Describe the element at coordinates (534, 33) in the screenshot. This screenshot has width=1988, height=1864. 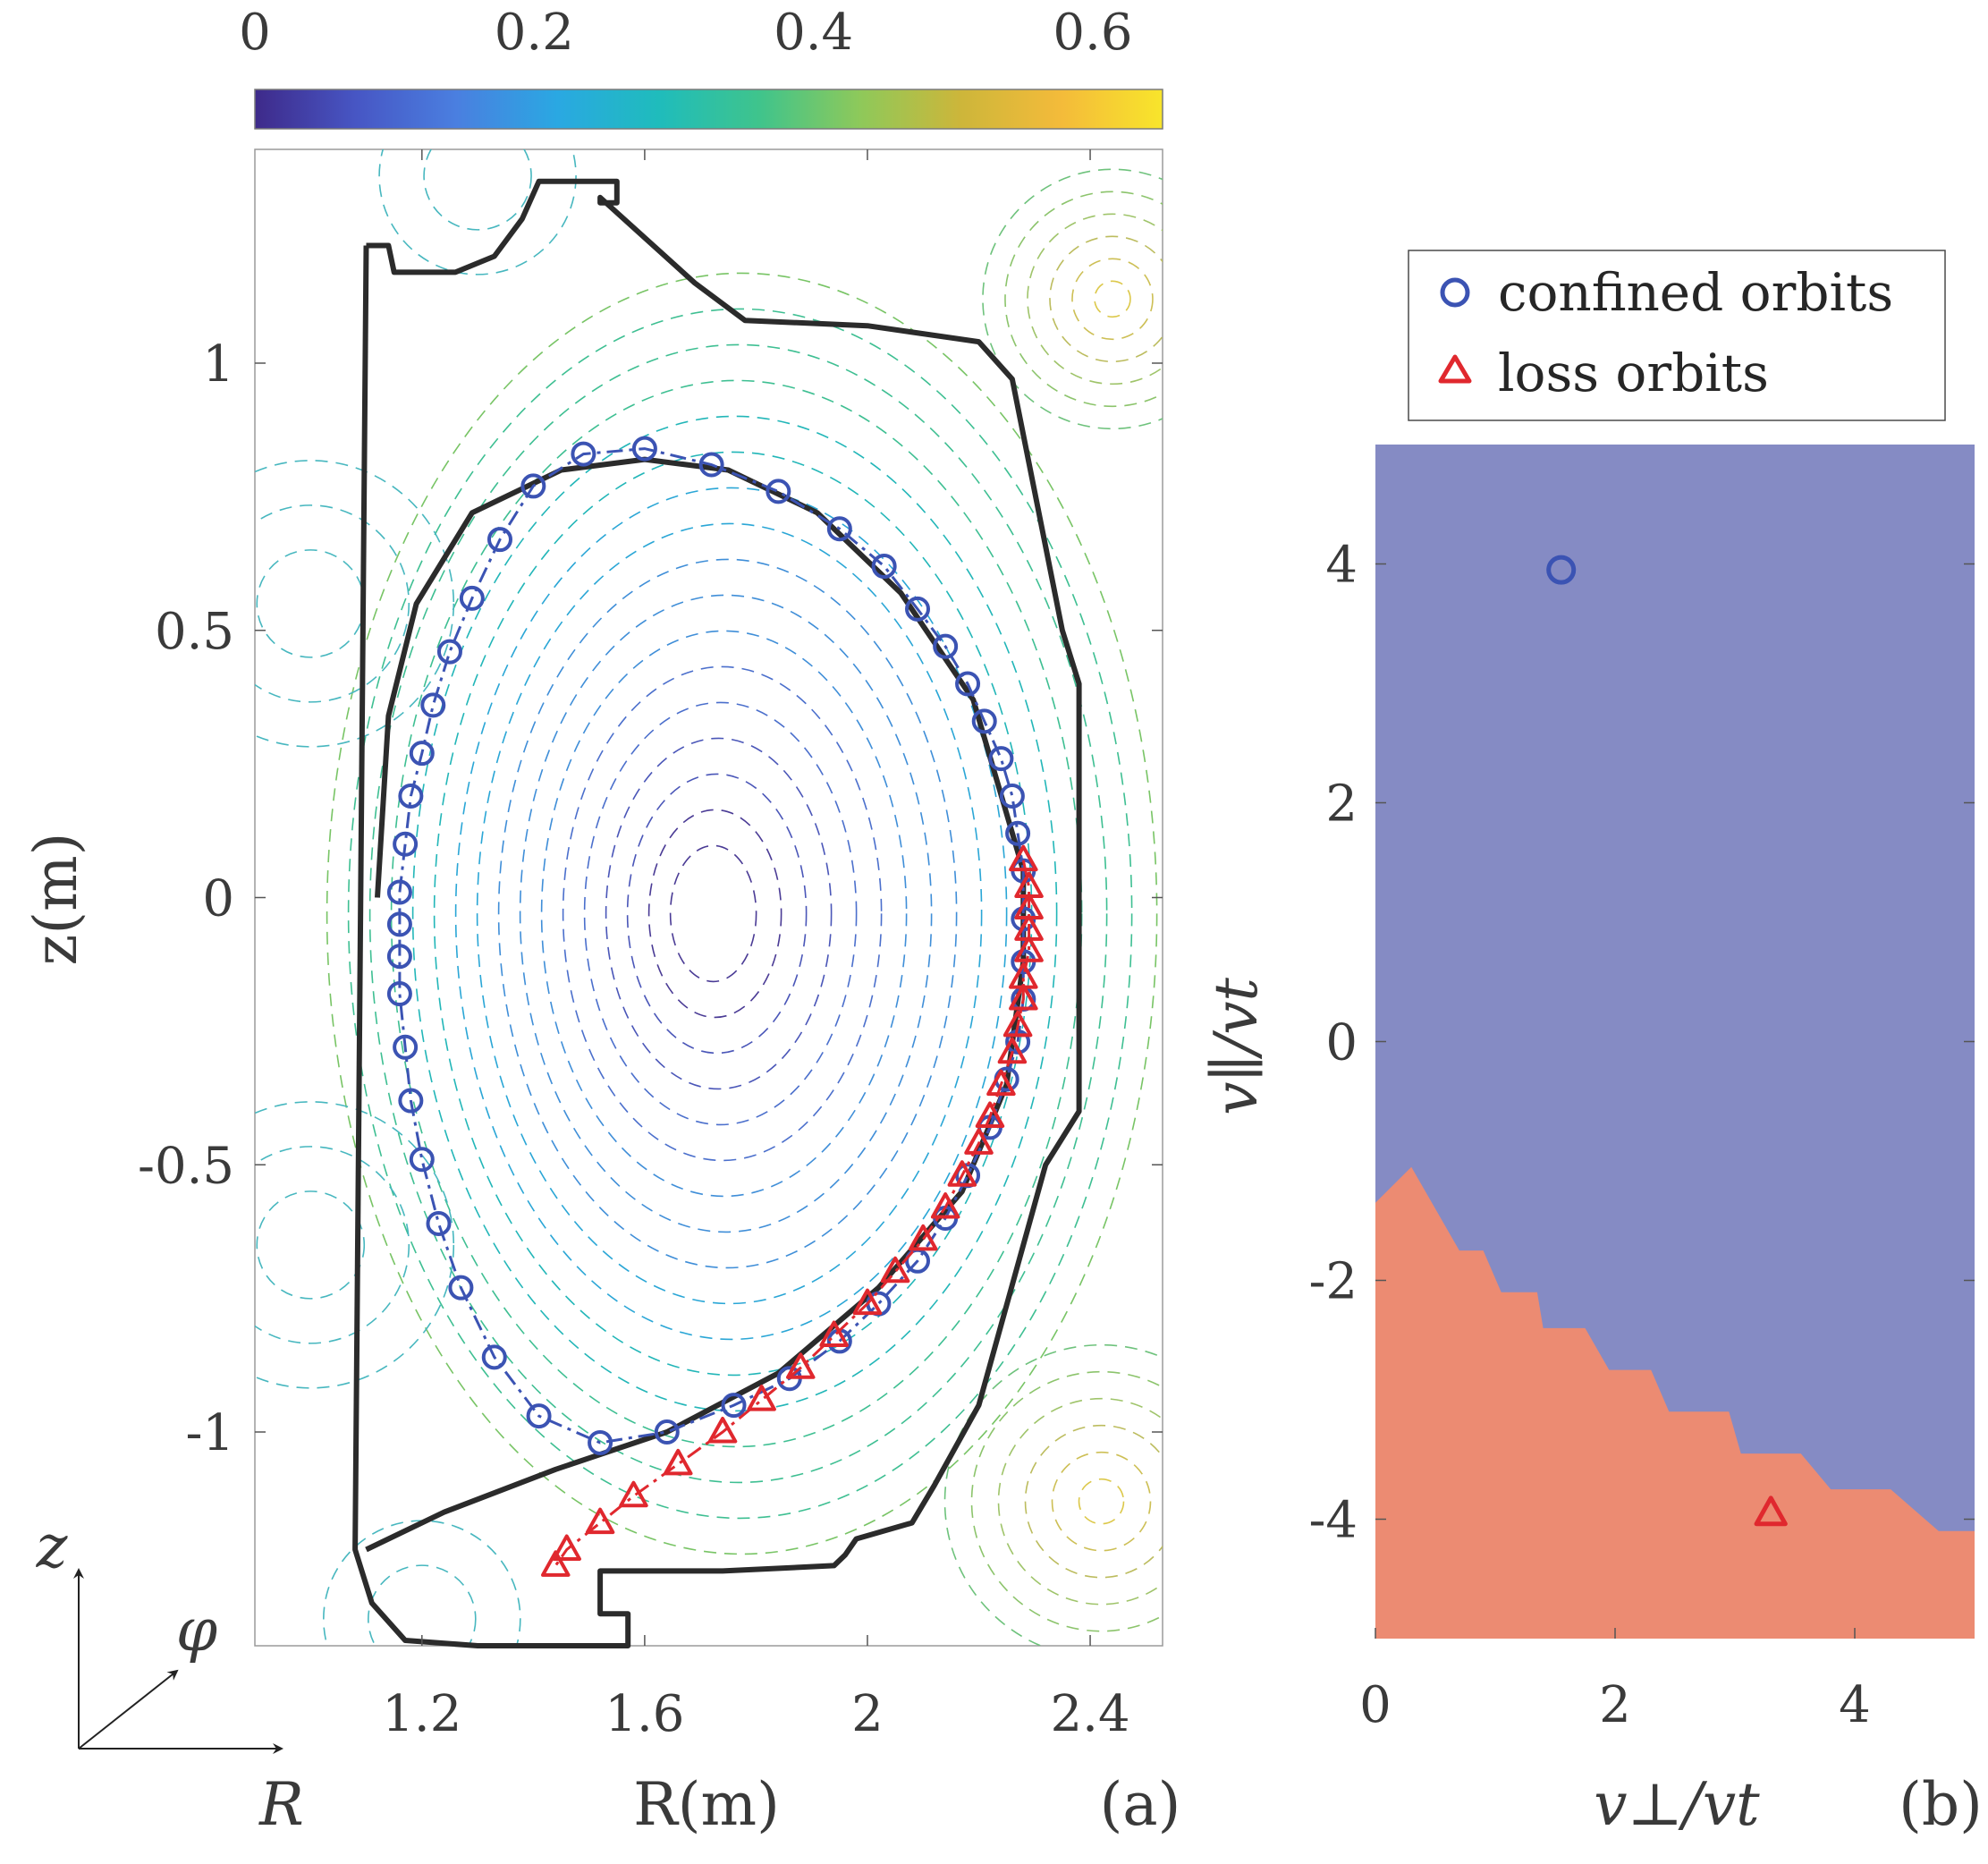
I see `colorbar-tick-label: 0.2` at that location.